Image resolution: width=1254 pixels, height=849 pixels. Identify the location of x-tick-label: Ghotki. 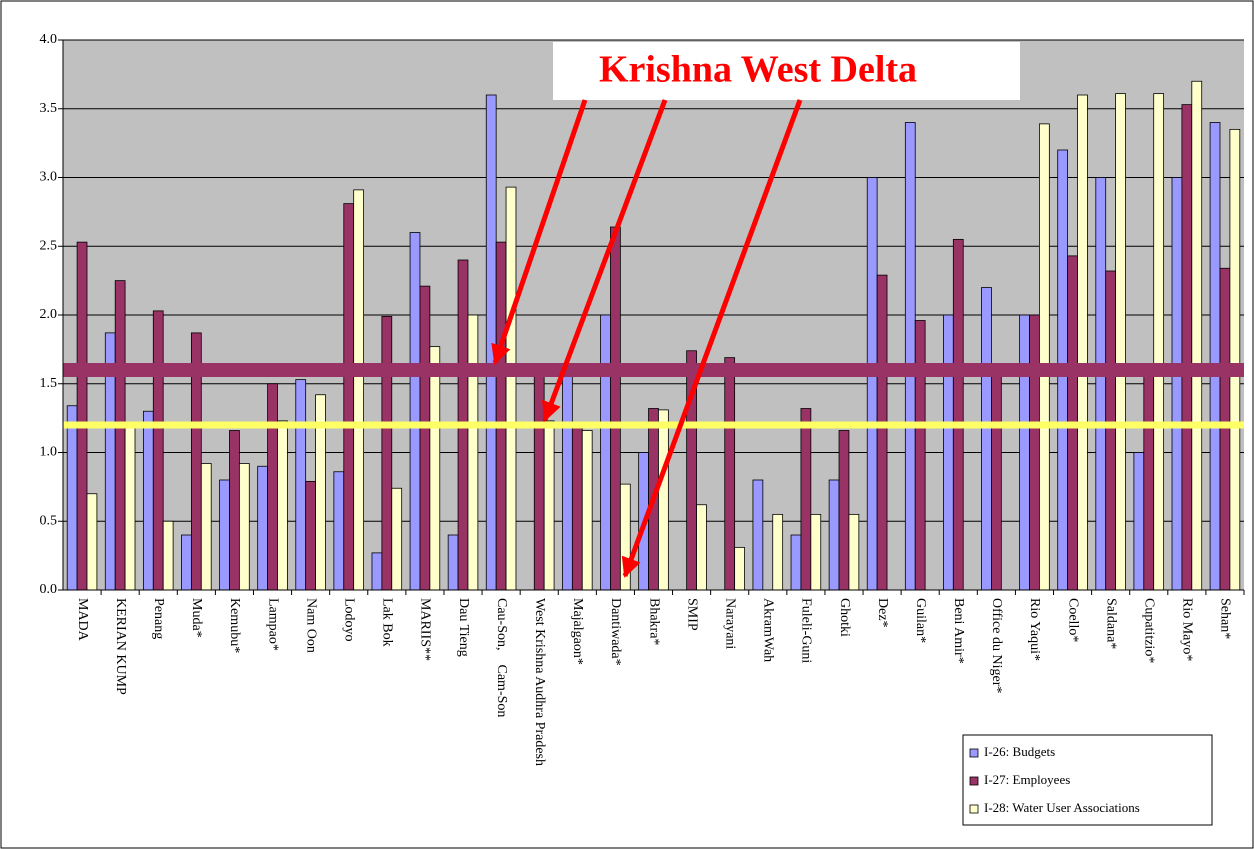
(844, 617).